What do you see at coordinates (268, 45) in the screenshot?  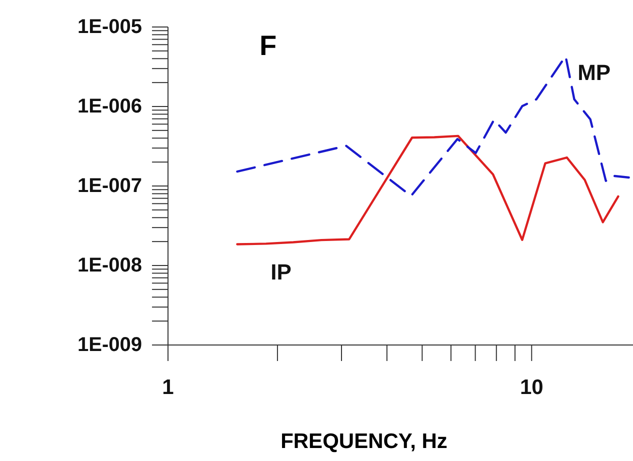 I see `chart-title: F` at bounding box center [268, 45].